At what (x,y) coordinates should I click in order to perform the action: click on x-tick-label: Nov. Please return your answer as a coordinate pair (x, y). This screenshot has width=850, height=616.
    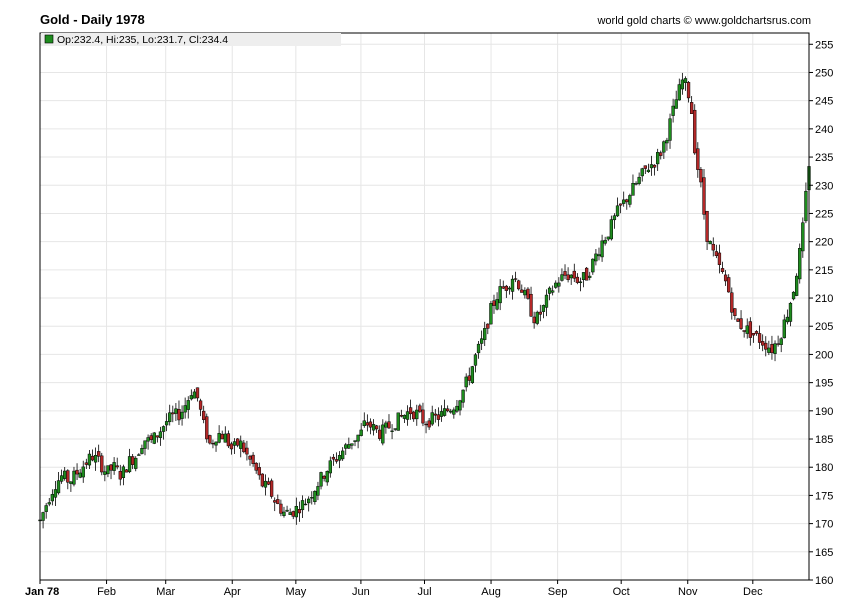
    Looking at the image, I should click on (688, 592).